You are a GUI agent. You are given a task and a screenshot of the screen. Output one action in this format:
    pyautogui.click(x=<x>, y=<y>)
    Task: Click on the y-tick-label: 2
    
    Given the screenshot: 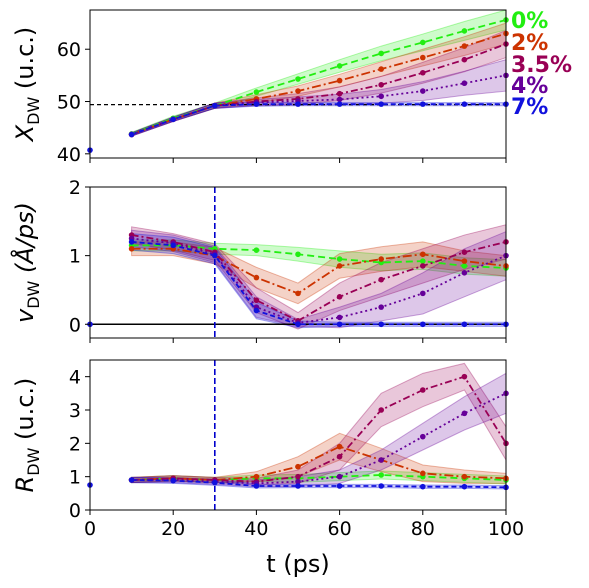 What is the action you would take?
    pyautogui.click(x=75, y=444)
    